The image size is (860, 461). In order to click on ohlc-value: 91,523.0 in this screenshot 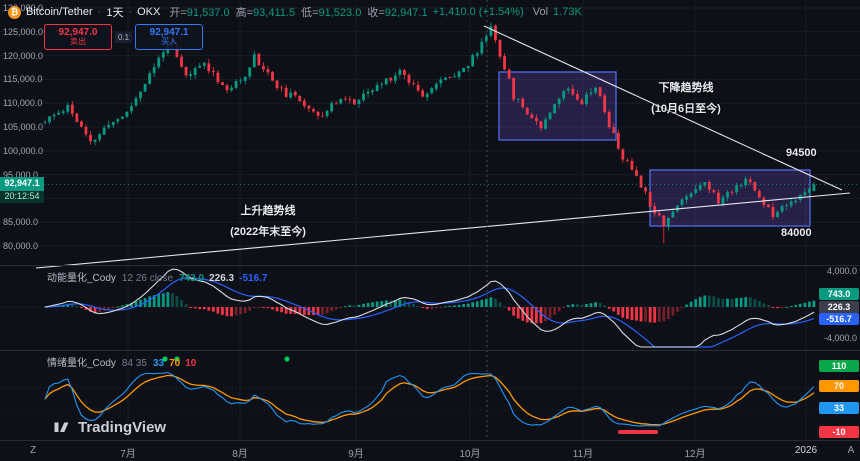, I will do `click(340, 13)`.